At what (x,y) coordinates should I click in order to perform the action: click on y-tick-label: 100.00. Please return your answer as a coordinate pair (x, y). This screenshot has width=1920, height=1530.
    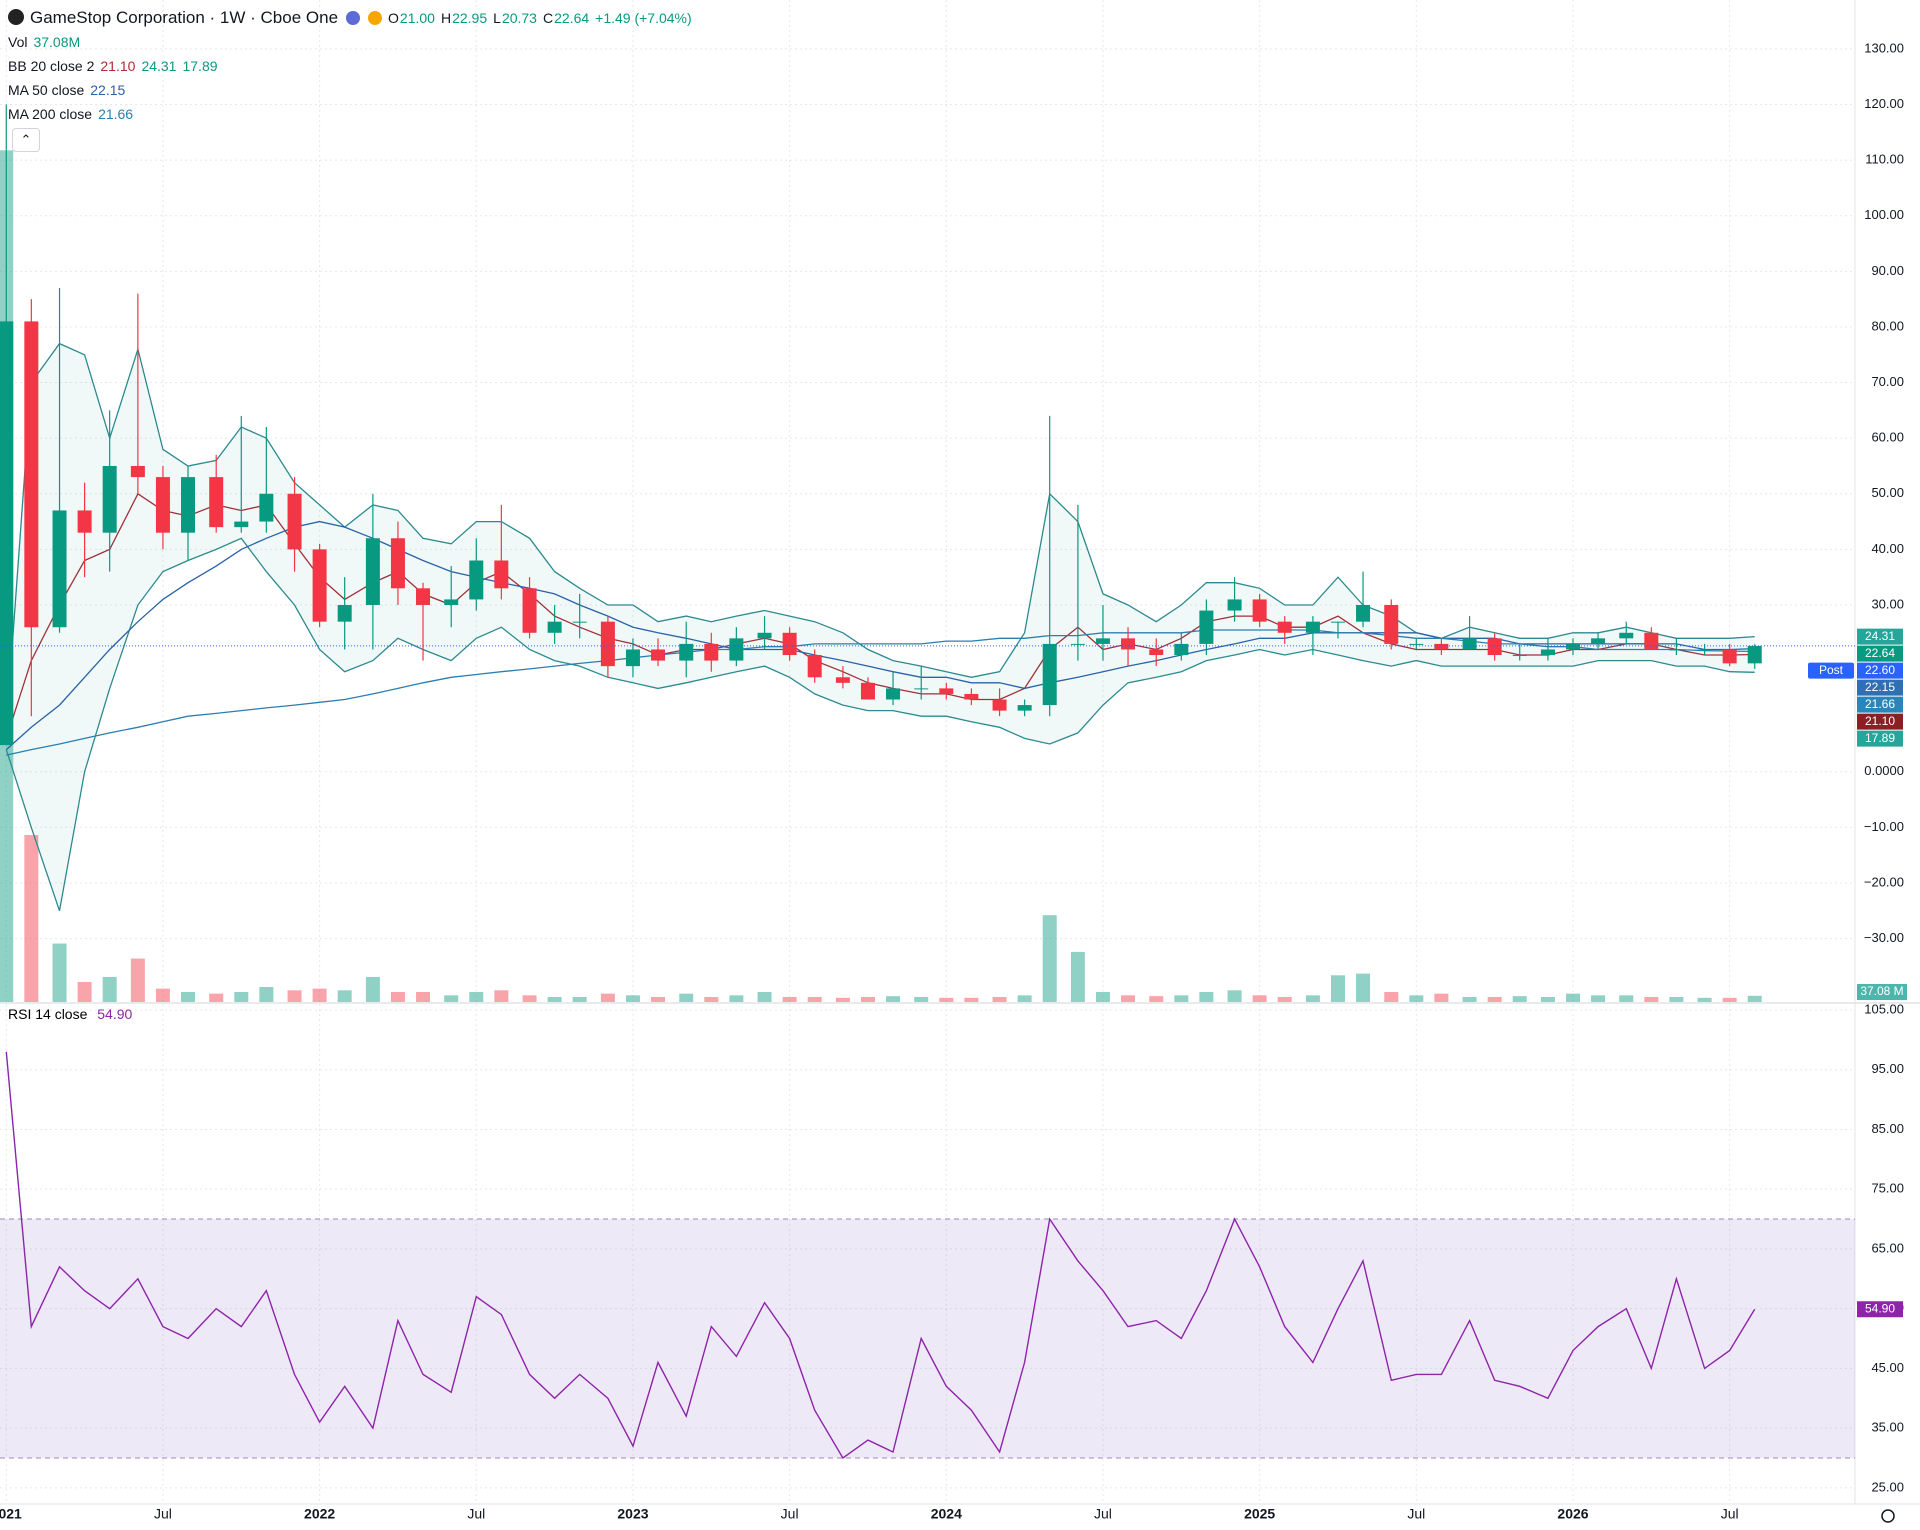
    Looking at the image, I should click on (1884, 214).